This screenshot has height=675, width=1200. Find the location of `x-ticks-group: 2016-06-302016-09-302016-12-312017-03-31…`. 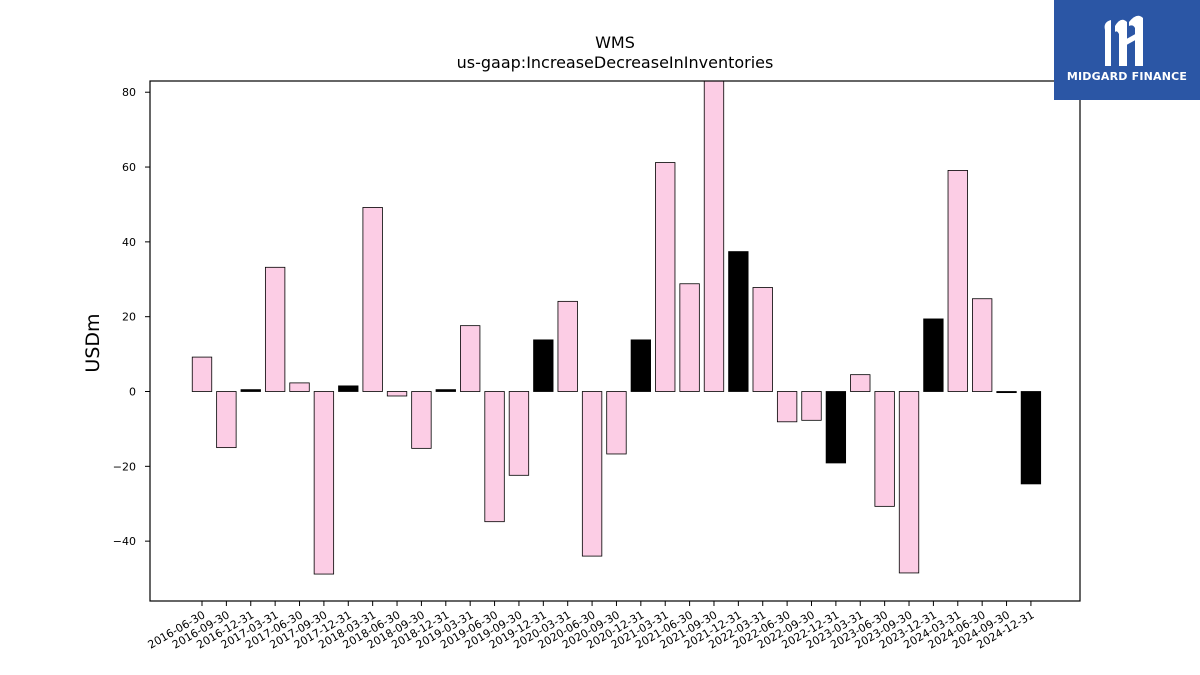

x-ticks-group: 2016-06-302016-09-302016-12-312017-03-31… is located at coordinates (591, 626).